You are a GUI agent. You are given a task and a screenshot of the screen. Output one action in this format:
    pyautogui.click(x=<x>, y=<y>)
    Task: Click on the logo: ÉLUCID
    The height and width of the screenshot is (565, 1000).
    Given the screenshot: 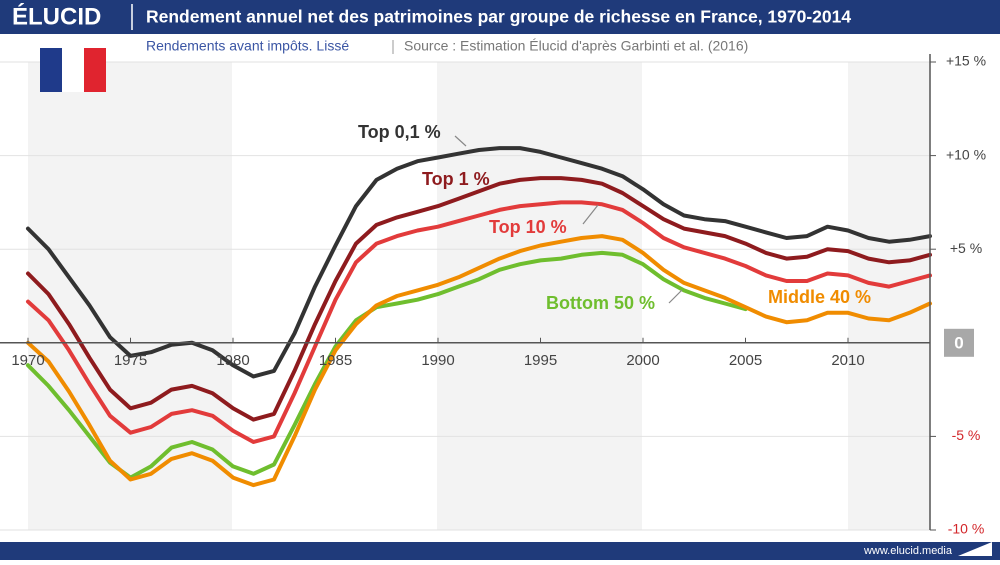 What is the action you would take?
    pyautogui.click(x=56, y=16)
    